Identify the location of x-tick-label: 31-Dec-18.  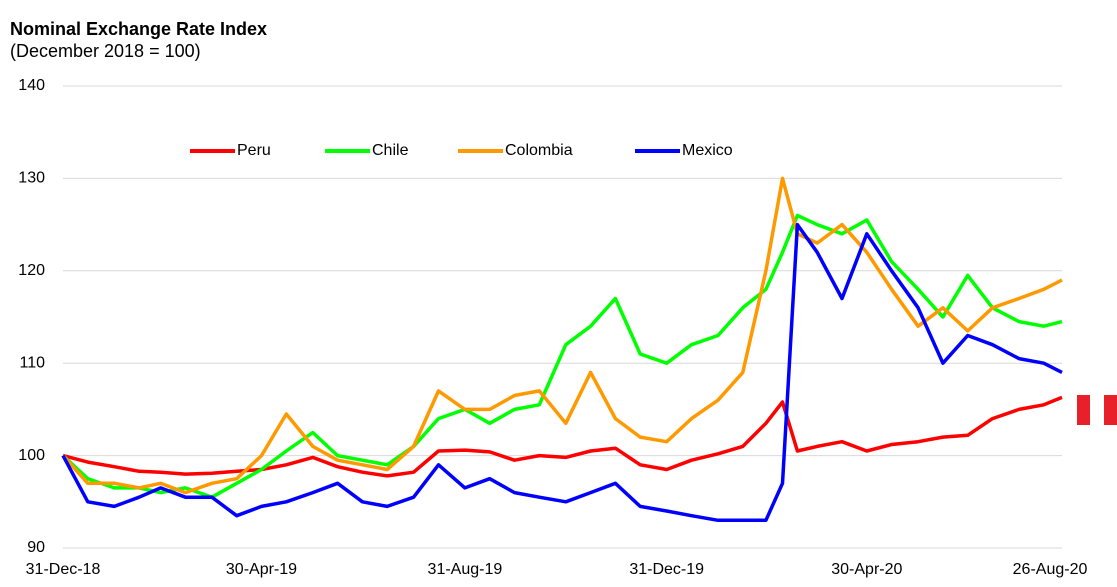
(63, 569).